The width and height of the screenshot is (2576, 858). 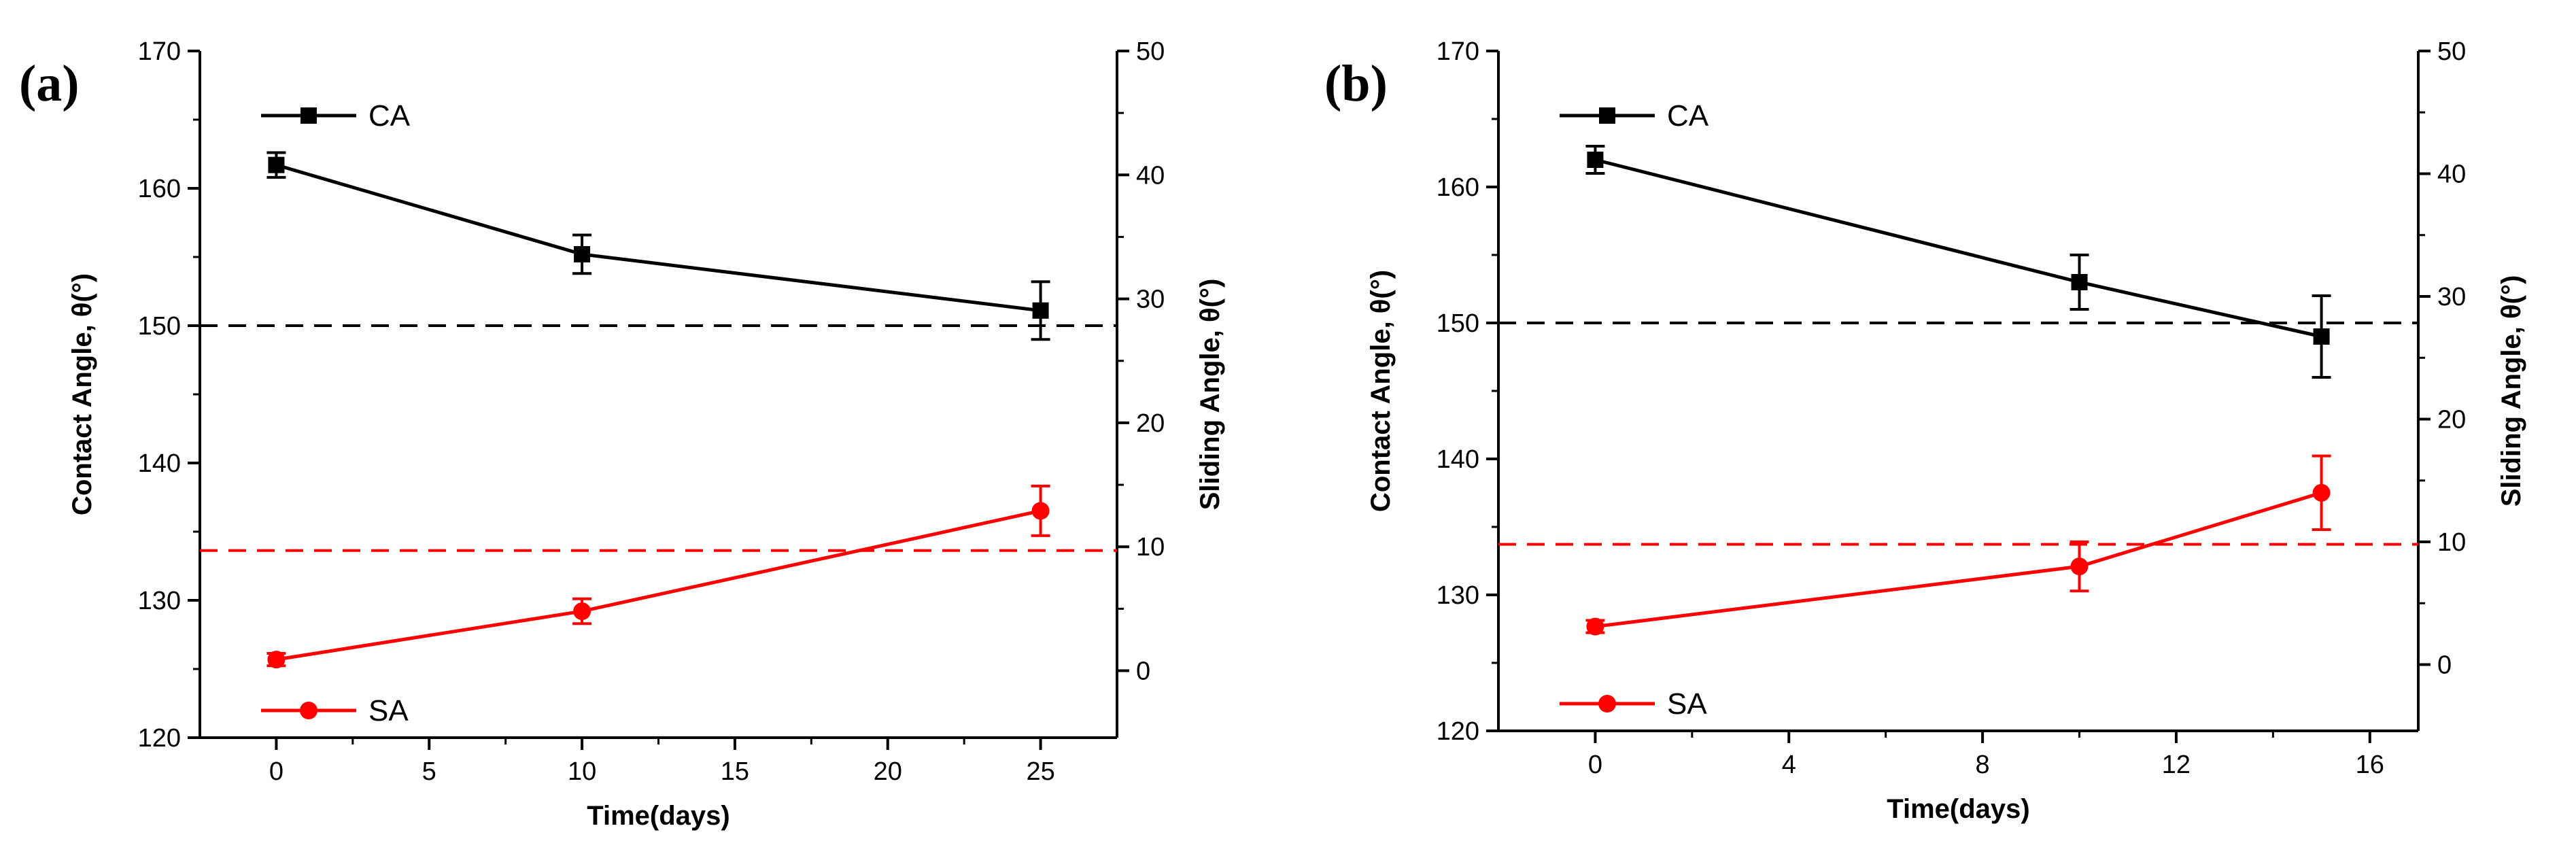 I want to click on y-right-tick-label-b: 30, so click(x=2451, y=297).